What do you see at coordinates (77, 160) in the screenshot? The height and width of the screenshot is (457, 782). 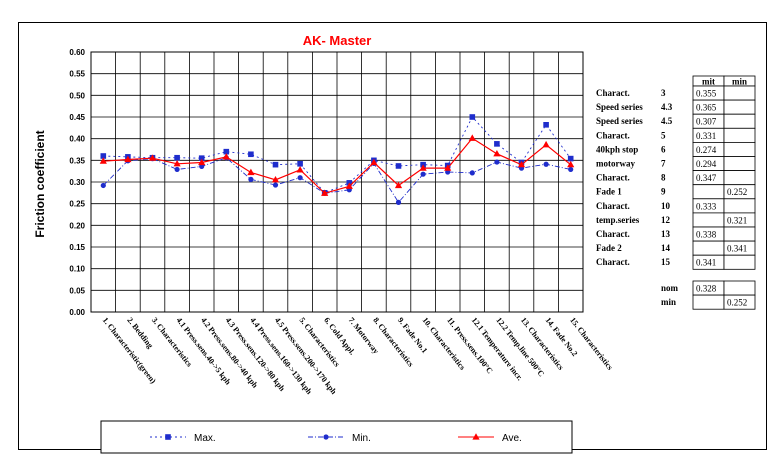 I see `y-tick-label: 0.35` at bounding box center [77, 160].